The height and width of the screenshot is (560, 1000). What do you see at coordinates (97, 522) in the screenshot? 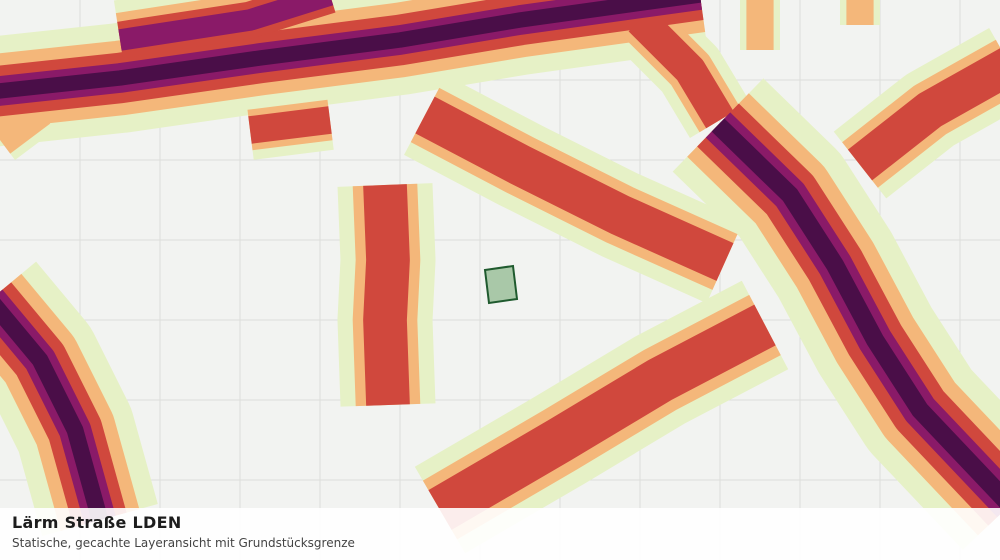
I see `layer-title: Lärm Straße LDEN` at bounding box center [97, 522].